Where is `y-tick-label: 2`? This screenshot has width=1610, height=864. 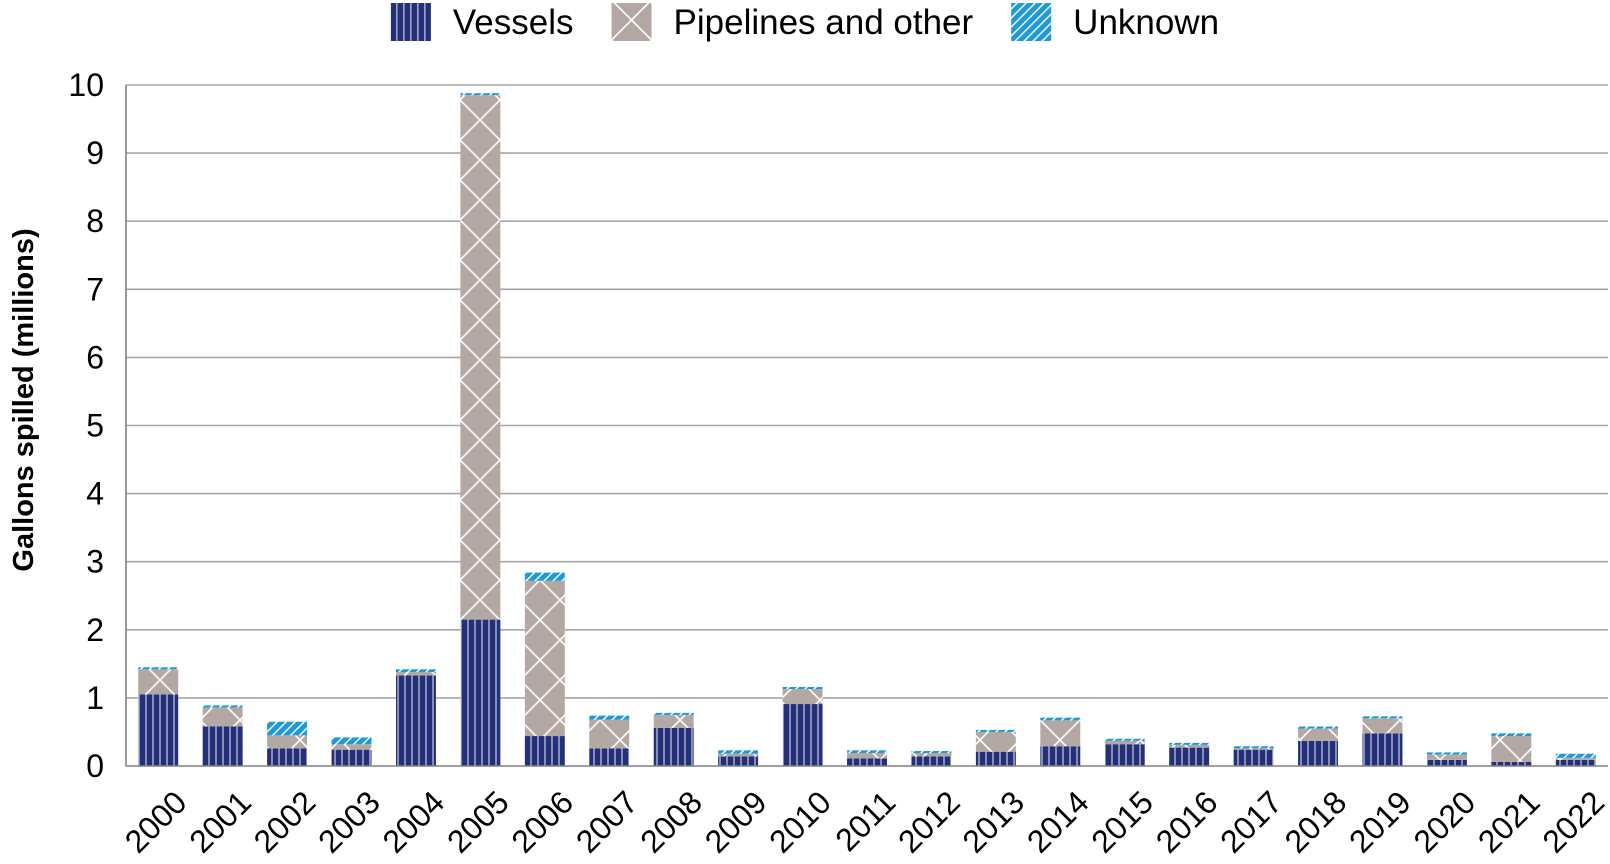 y-tick-label: 2 is located at coordinates (95, 630).